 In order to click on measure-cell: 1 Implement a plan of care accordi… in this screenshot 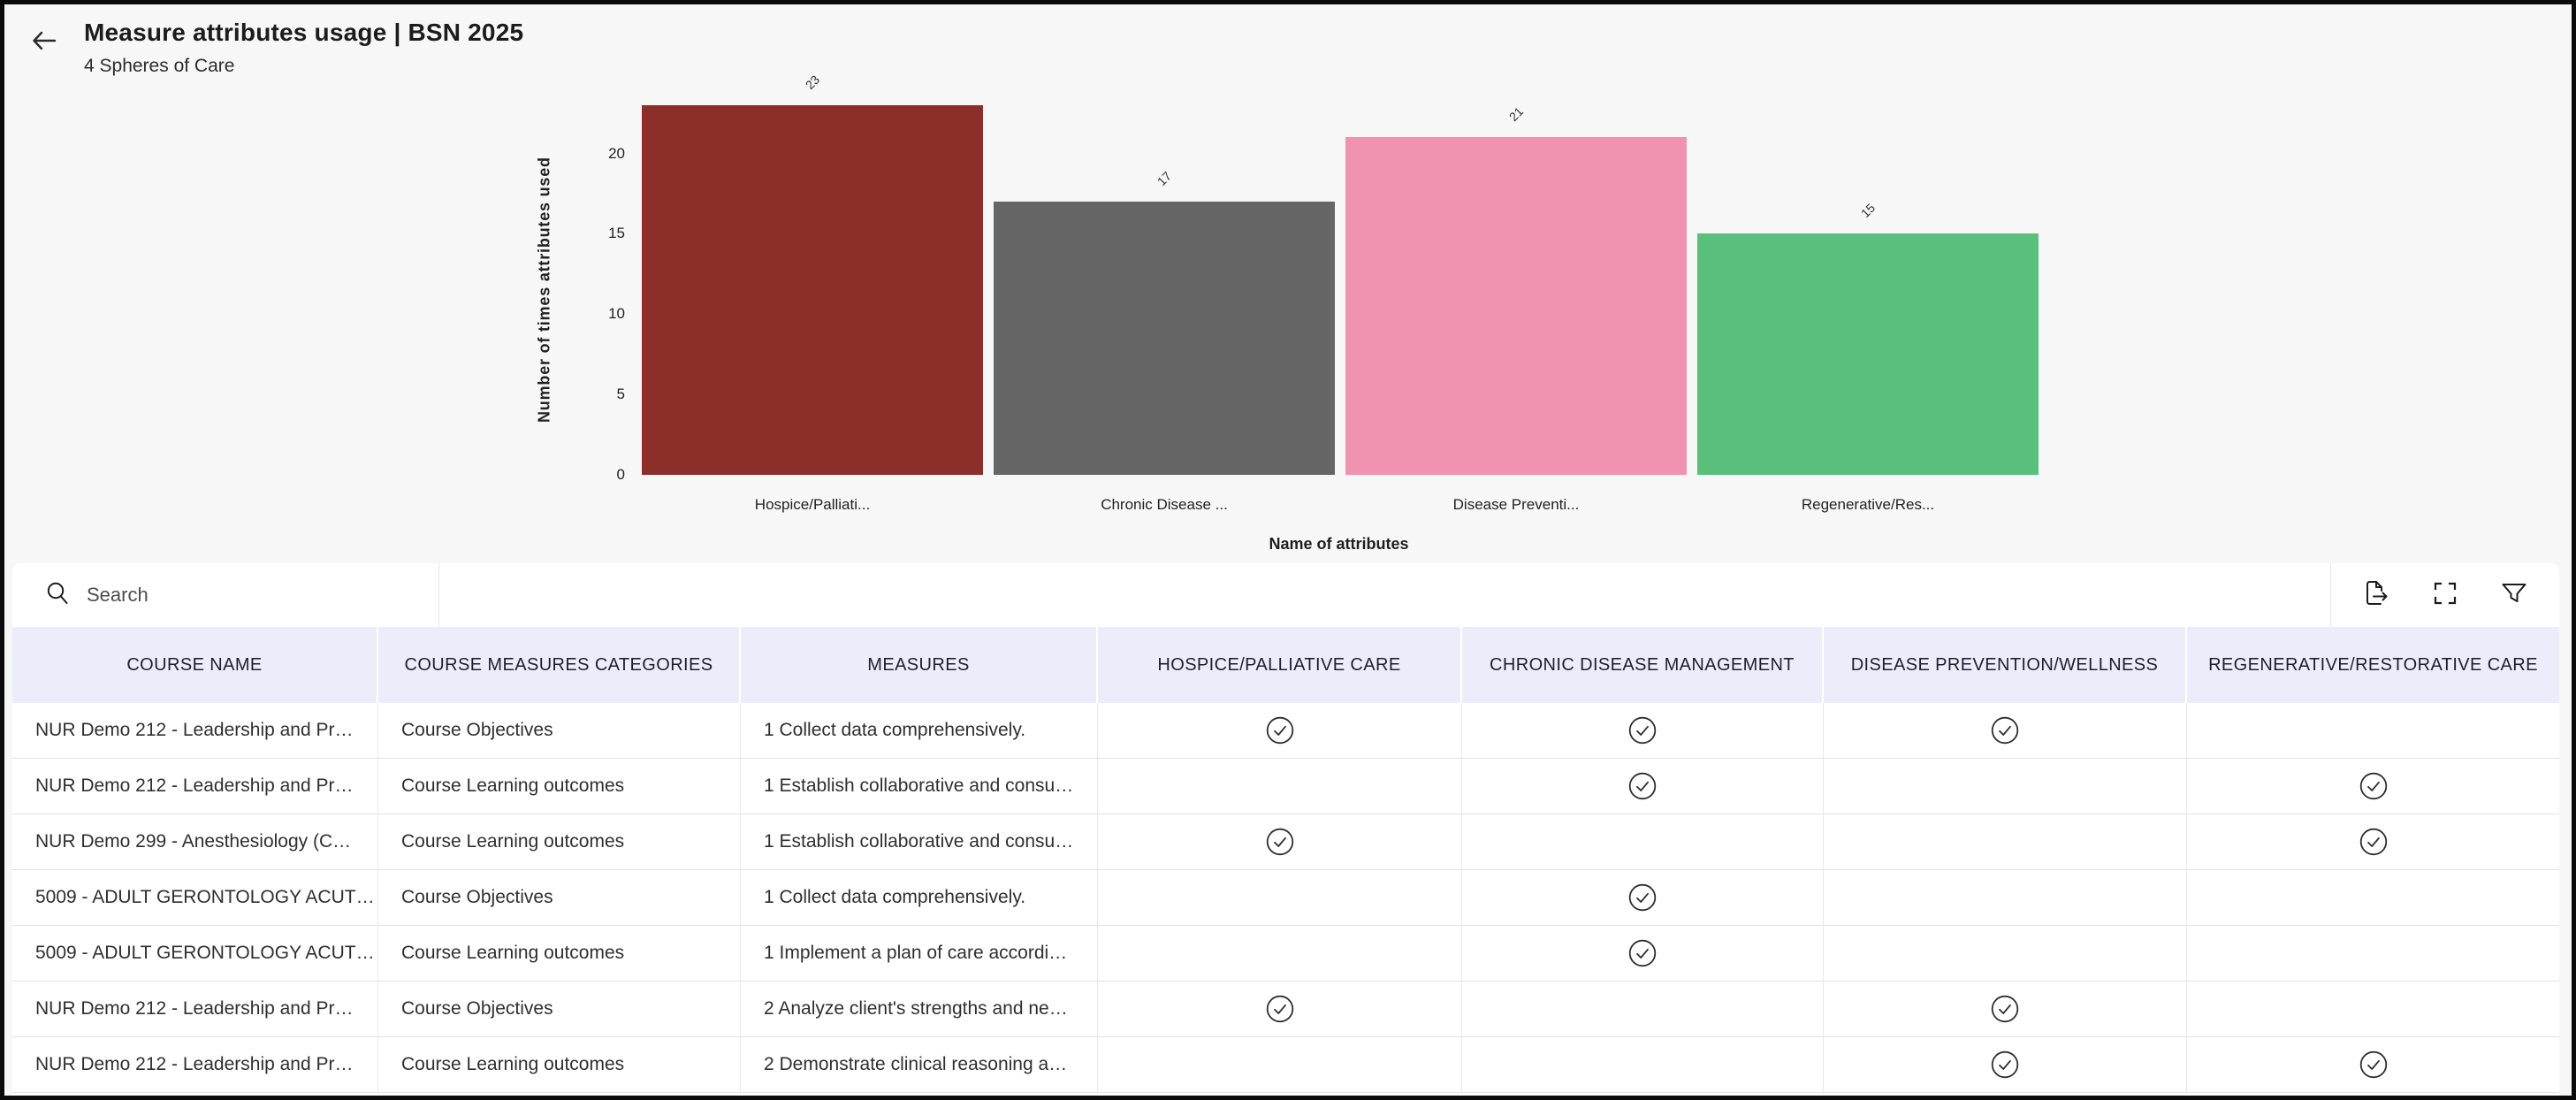, I will do `click(919, 953)`.